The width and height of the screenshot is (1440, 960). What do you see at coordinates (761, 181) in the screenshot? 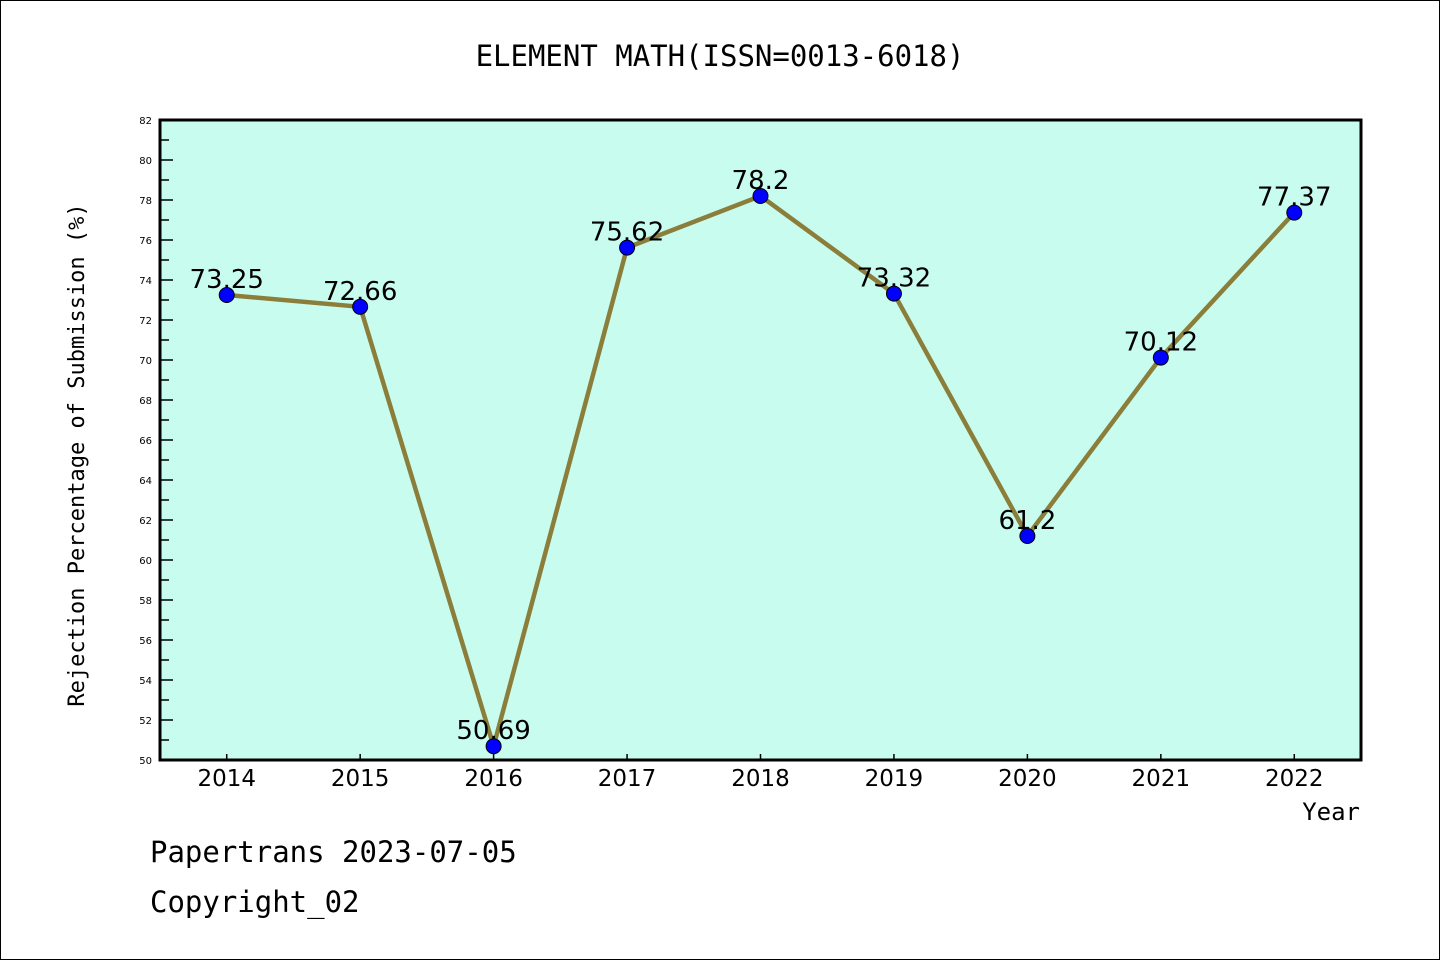
I see `data-label: 78.2` at bounding box center [761, 181].